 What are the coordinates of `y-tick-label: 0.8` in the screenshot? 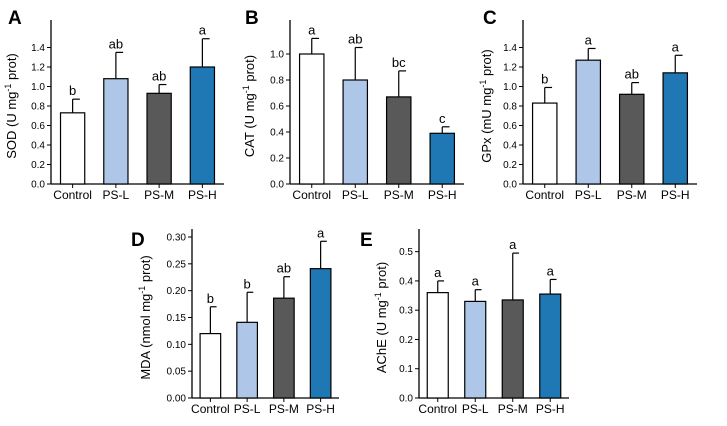 It's located at (510, 107).